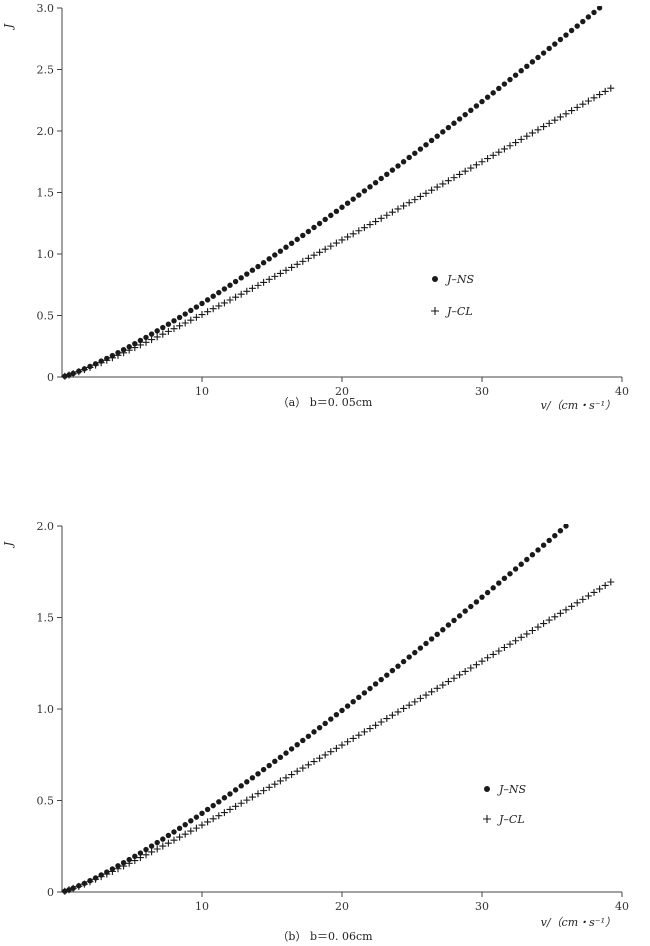  Describe the element at coordinates (578, 405) in the screenshot. I see `x-axis-title: v/（cm・s⁻¹）` at that location.